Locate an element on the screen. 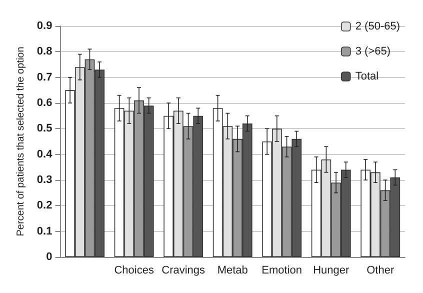  x-tick-label: Metab is located at coordinates (232, 270).